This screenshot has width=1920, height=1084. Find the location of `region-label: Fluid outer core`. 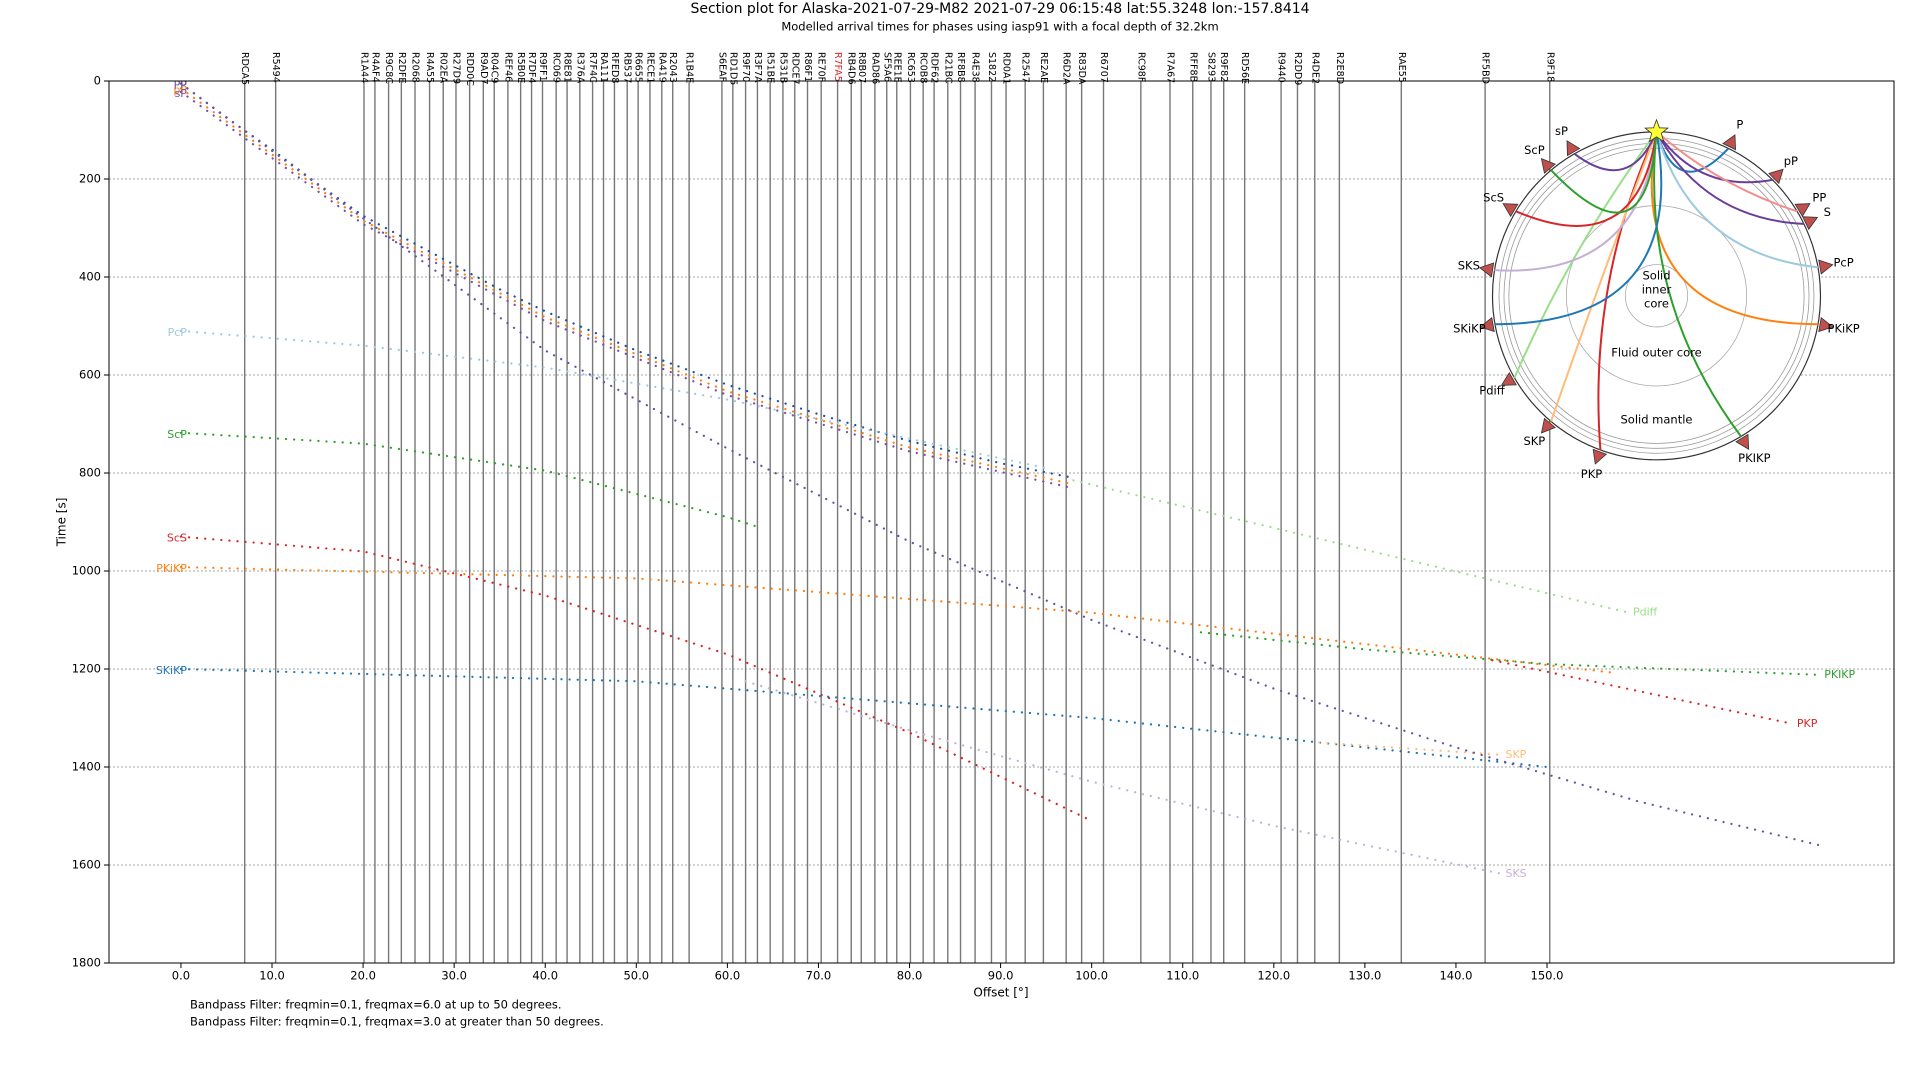

region-label: Fluid outer core is located at coordinates (1656, 352).